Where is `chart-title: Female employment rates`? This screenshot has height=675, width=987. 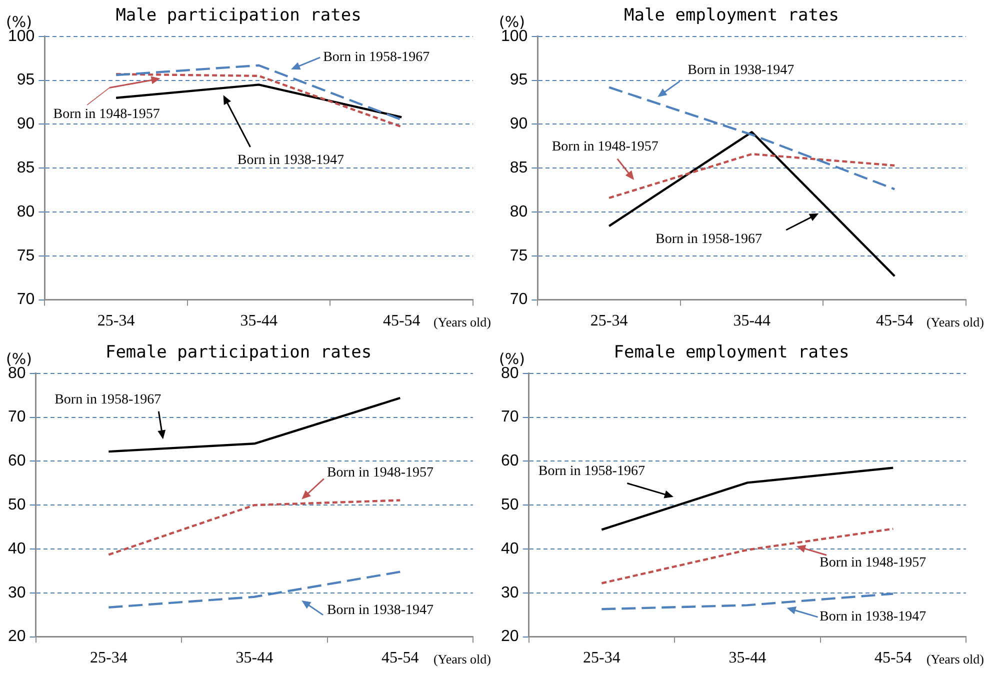 chart-title: Female employment rates is located at coordinates (732, 352).